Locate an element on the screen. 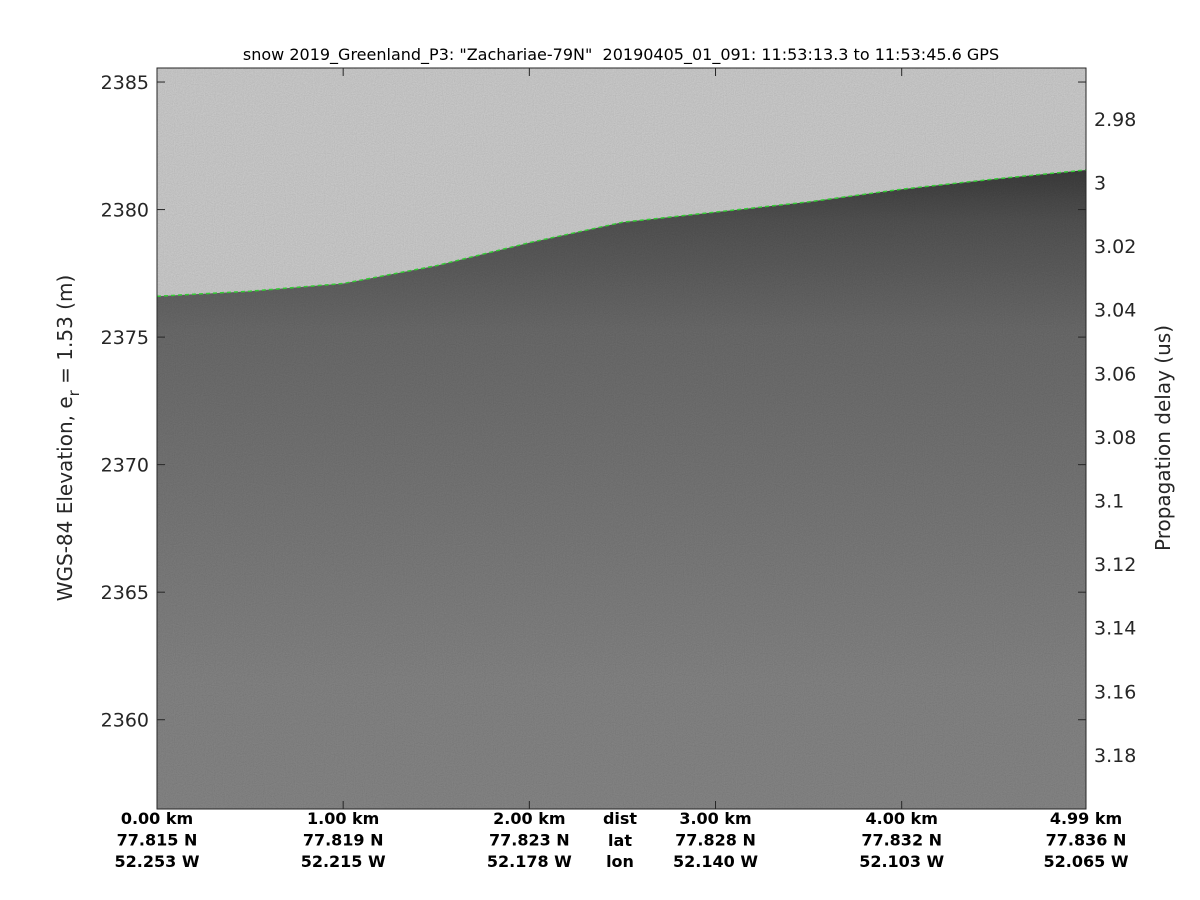 The height and width of the screenshot is (900, 1200). right-tick-label: 3.06 is located at coordinates (1115, 374).